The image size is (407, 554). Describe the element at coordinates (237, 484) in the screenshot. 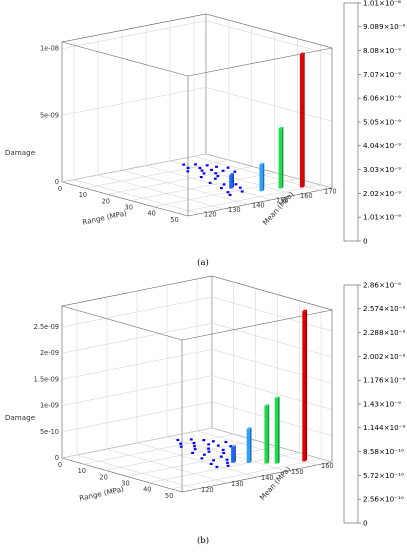

I see `panel-b-y-tick-label: 130` at that location.